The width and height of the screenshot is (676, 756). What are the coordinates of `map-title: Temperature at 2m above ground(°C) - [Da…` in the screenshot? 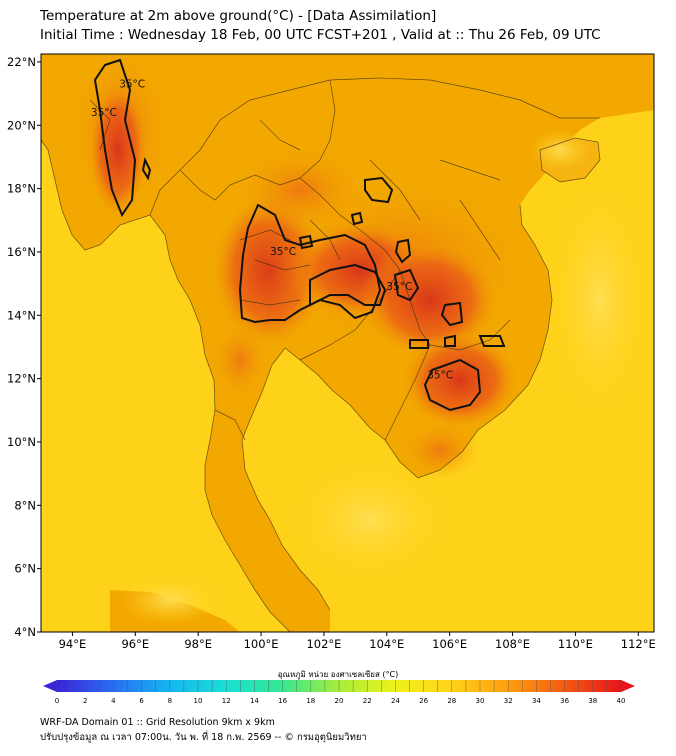 It's located at (238, 16).